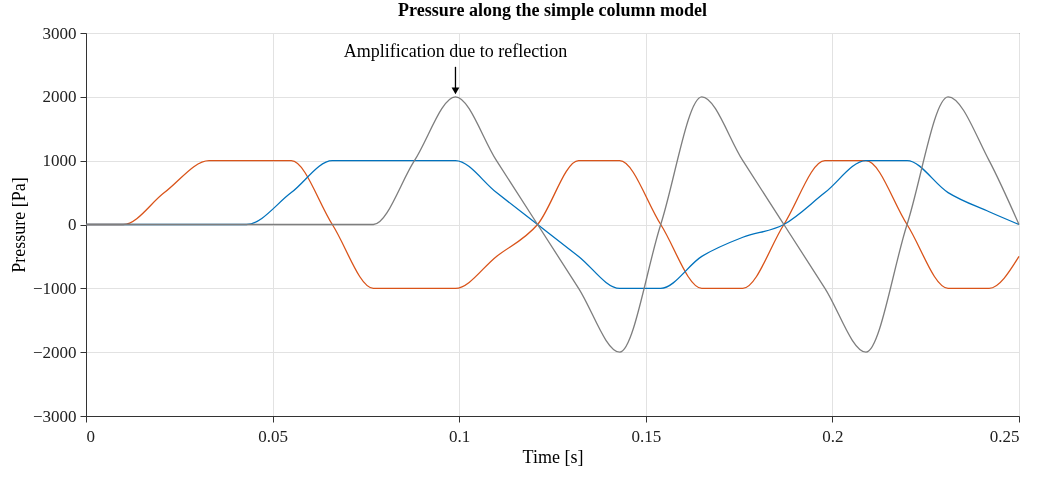 The height and width of the screenshot is (481, 1057). I want to click on x-axis-title: Time [s], so click(553, 456).